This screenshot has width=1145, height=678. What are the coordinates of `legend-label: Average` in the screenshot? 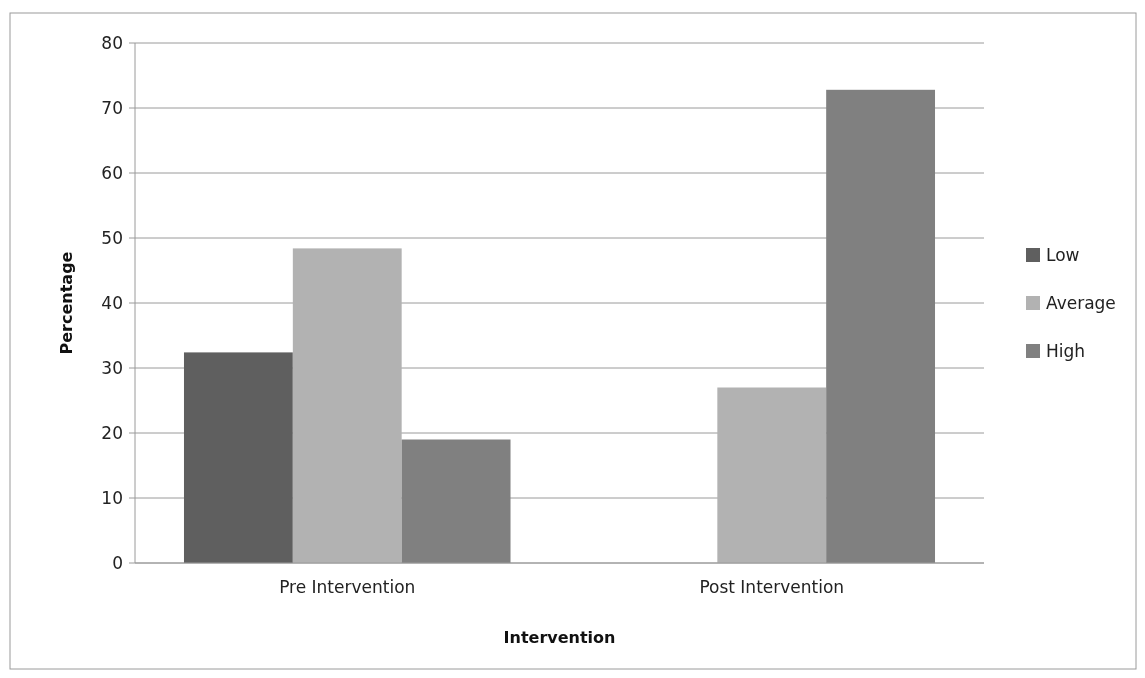 It's located at (1081, 302).